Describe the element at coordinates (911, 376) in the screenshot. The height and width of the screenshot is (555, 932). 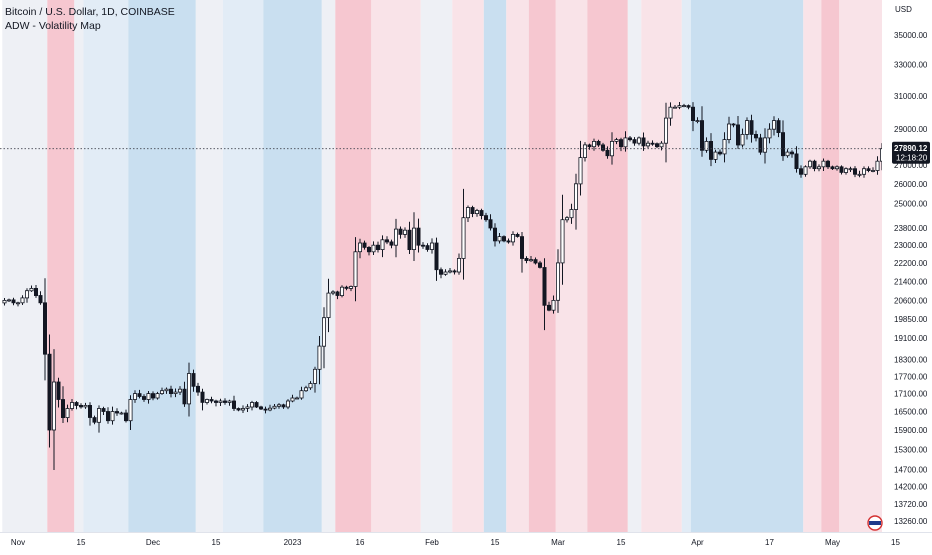
I see `price-tick-label: 17700.00` at that location.